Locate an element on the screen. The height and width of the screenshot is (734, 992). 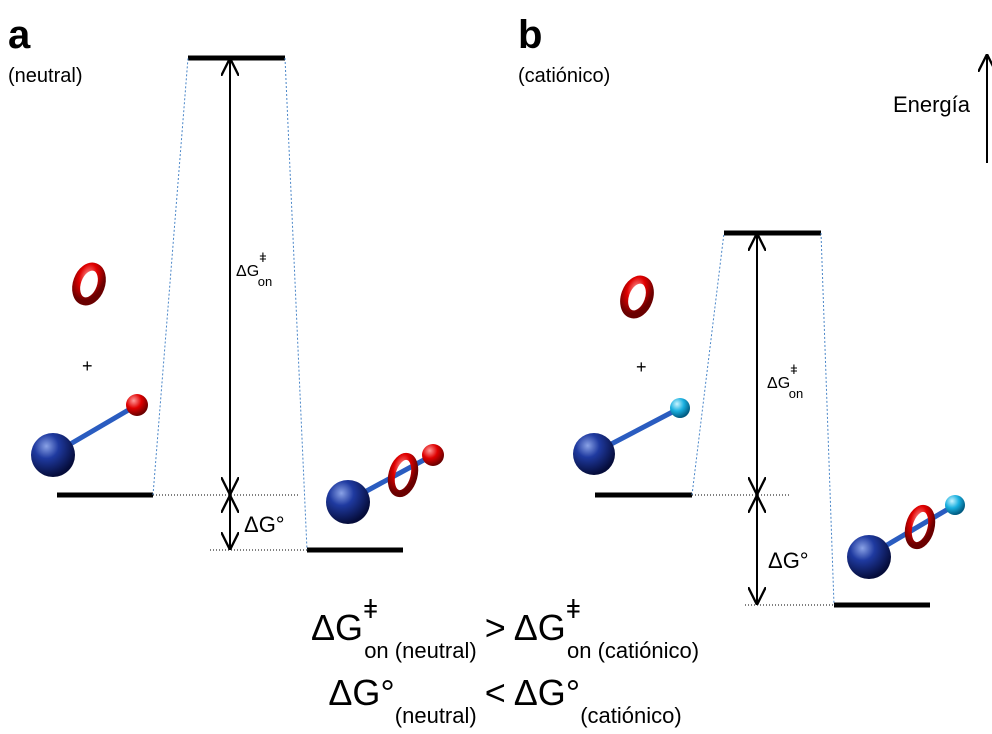
sub: (neutral) is located at coordinates (436, 715).